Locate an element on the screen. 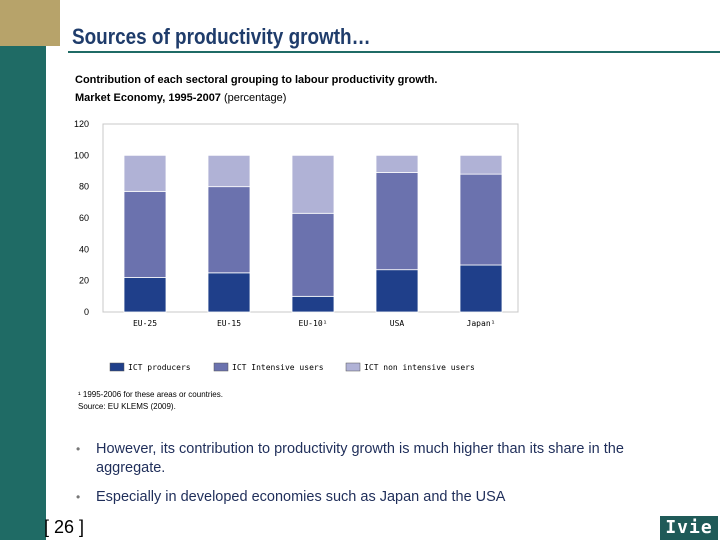 The height and width of the screenshot is (540, 720). x-tick-label: EU-25 is located at coordinates (145, 323).